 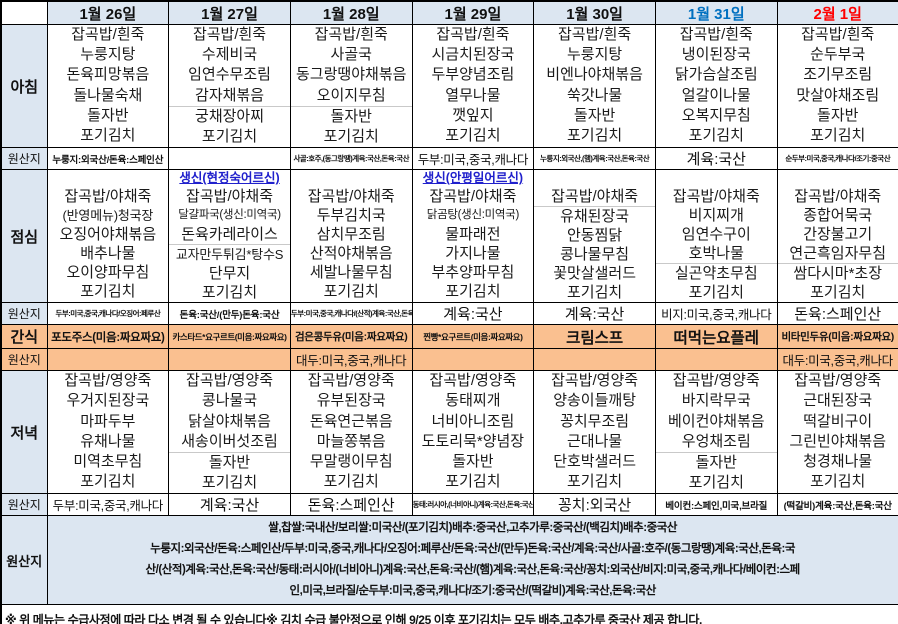 What do you see at coordinates (351, 159) in the screenshot?
I see `origin-cell: 사골:호주,(동그랑땡)계육:국산,돈육:국산` at bounding box center [351, 159].